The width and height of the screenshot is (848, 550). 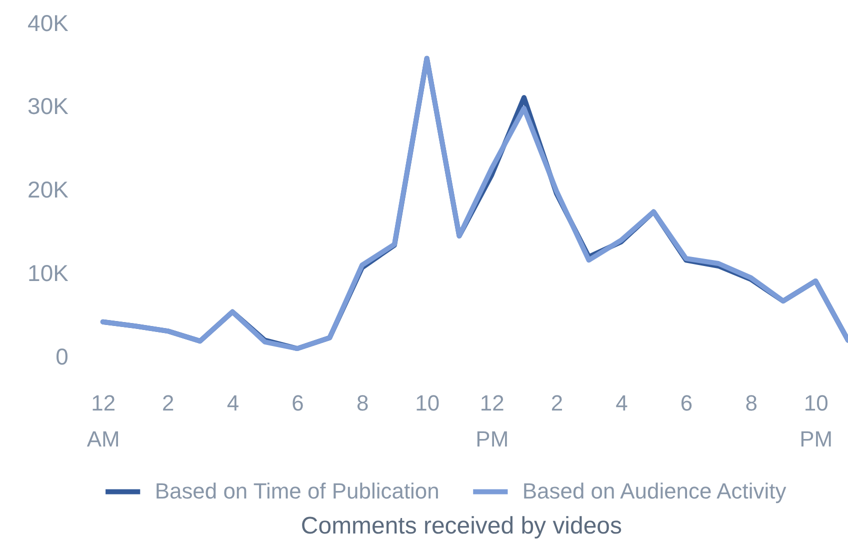 What do you see at coordinates (49, 189) in the screenshot?
I see `y-tick-label: 20K` at bounding box center [49, 189].